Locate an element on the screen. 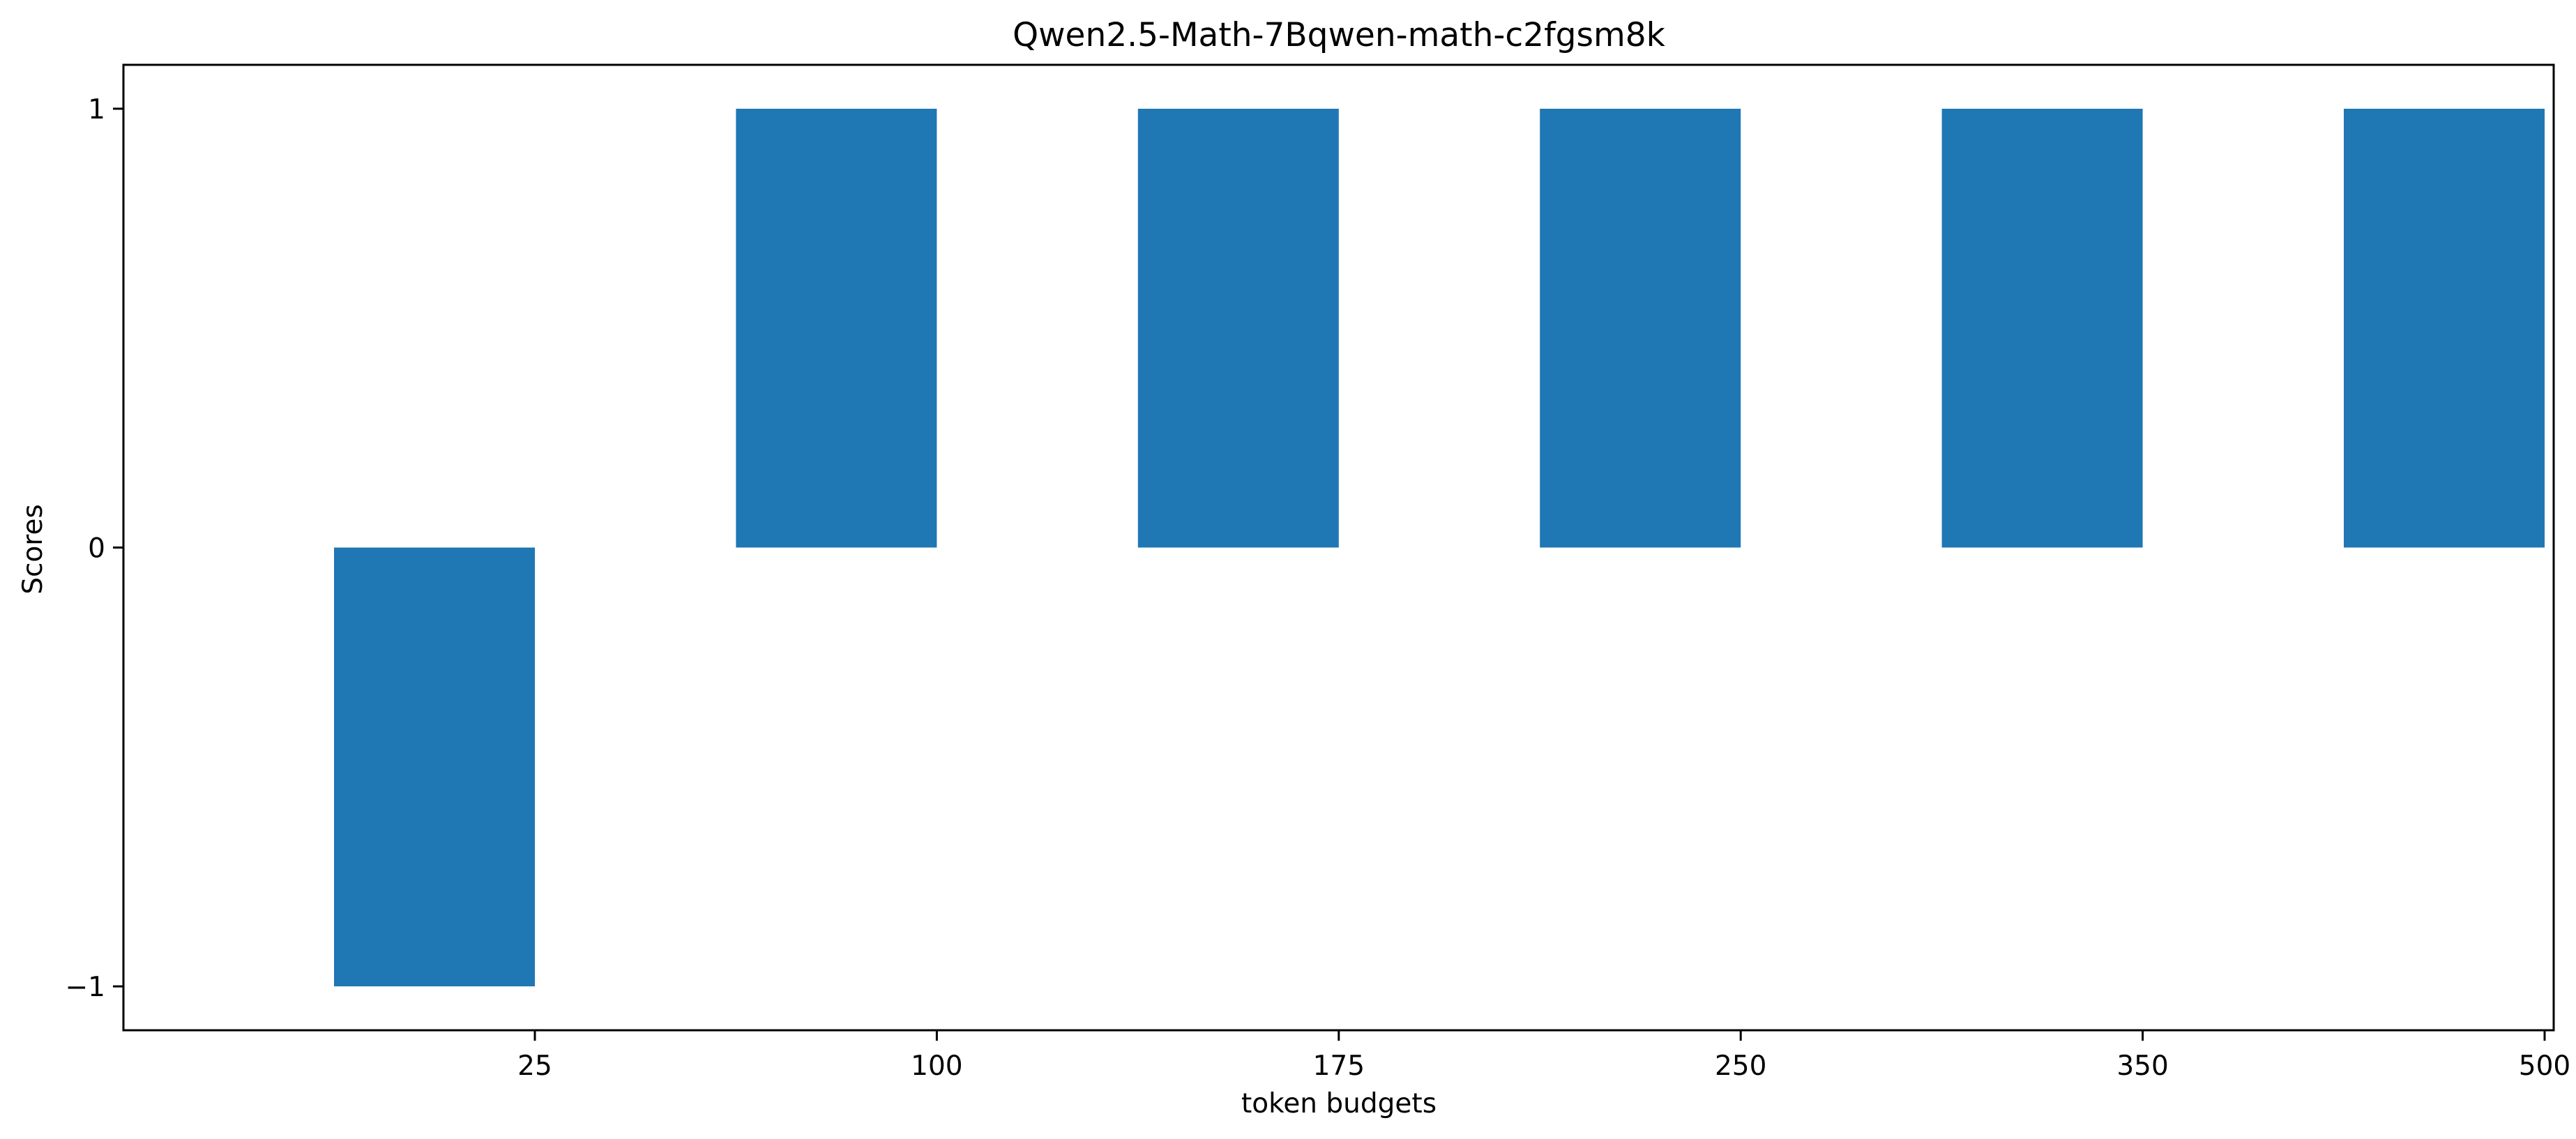 This screenshot has width=2576, height=1139. x-tick-label: 100 is located at coordinates (936, 1066).